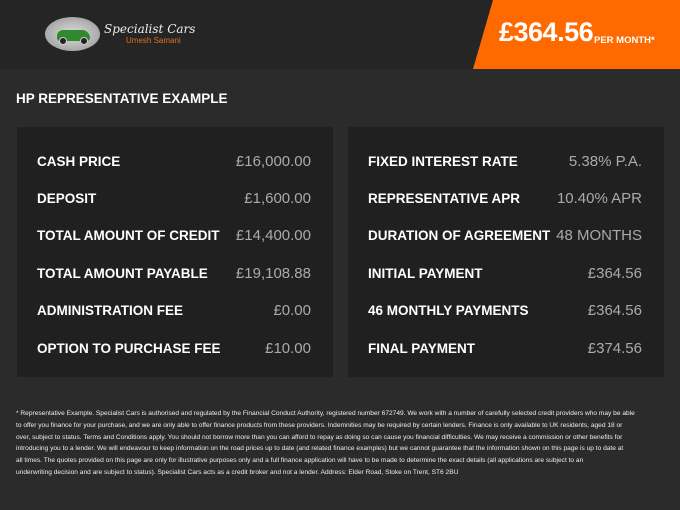  Describe the element at coordinates (459, 236) in the screenshot. I see `finance-label: DURATION OF AGREEMENT` at that location.